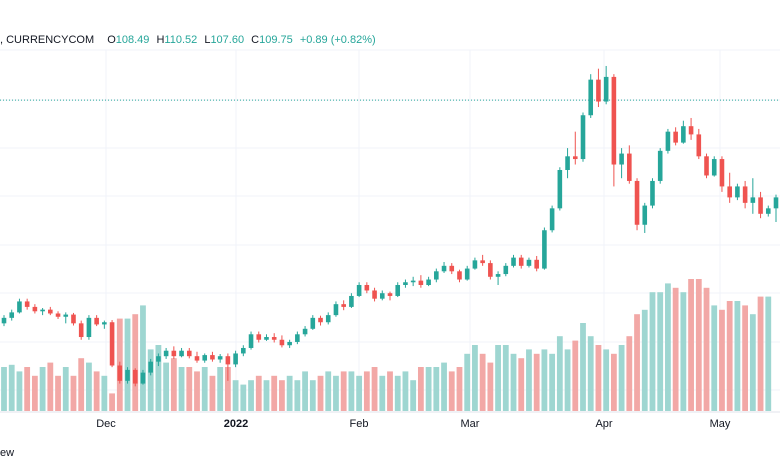 This screenshot has height=470, width=780. I want to click on low-value: 107.60, so click(227, 40).